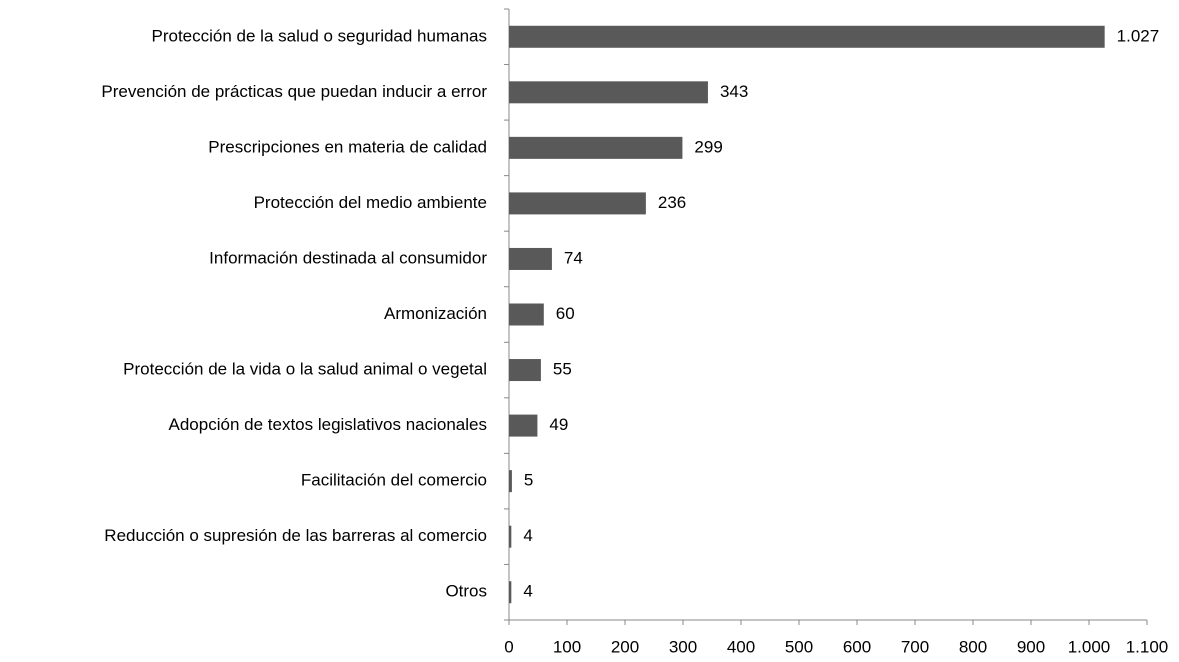 The image size is (1179, 662). I want to click on y-tick-label: Otros, so click(466, 591).